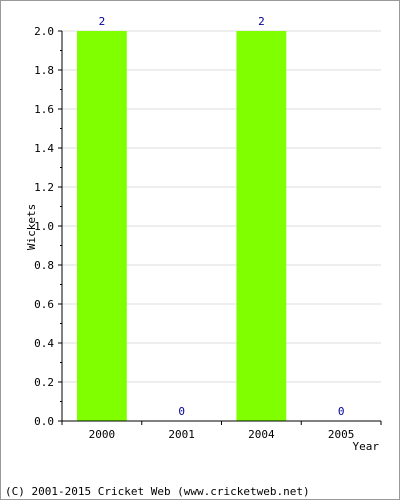 The height and width of the screenshot is (500, 400). I want to click on y-tick-label: 0.8, so click(44, 265).